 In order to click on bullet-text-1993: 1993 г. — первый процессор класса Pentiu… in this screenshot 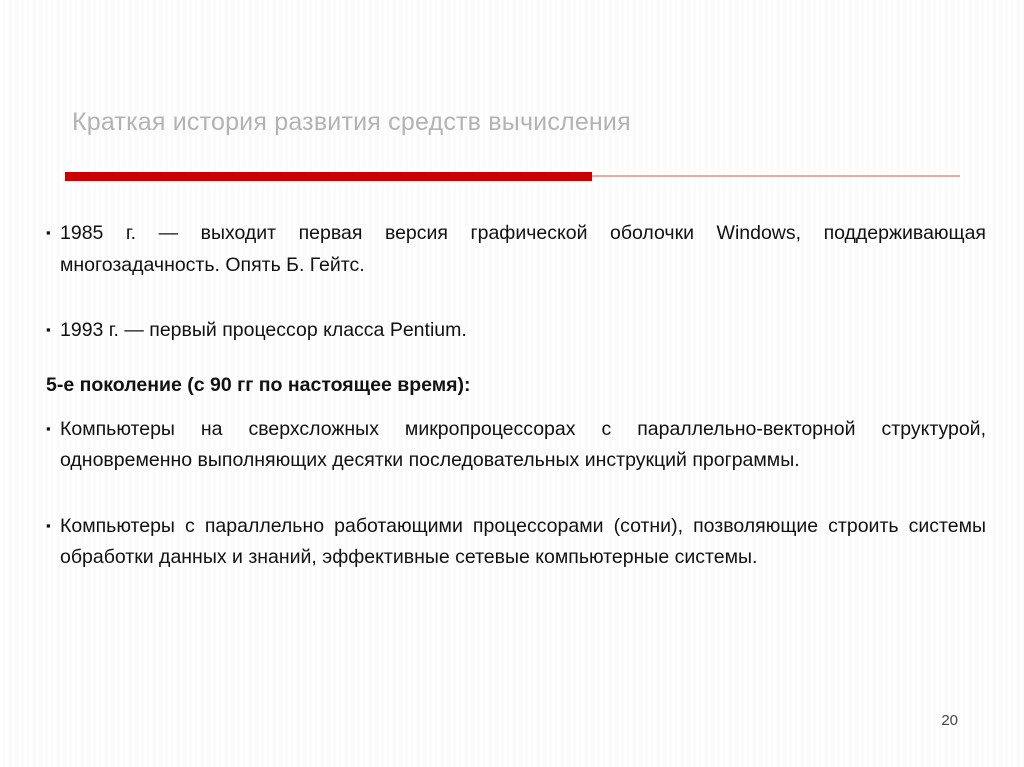, I will do `click(263, 329)`.